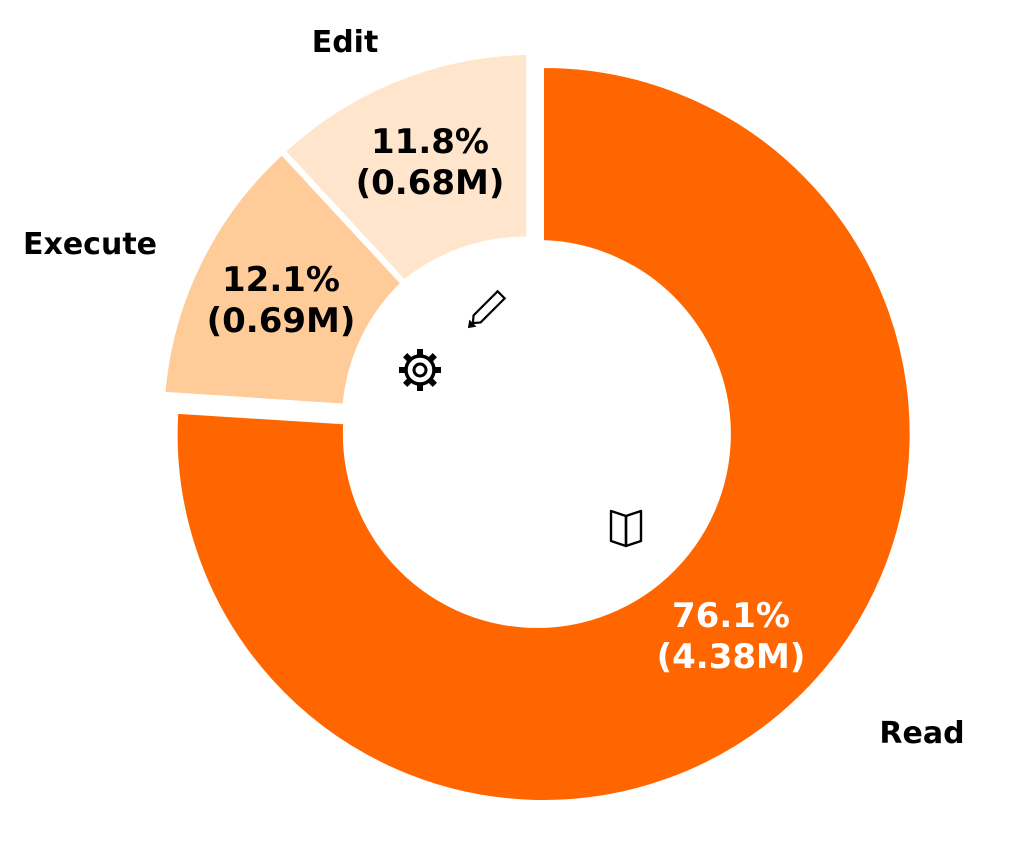 The image size is (1014, 858). Describe the element at coordinates (626, 528) in the screenshot. I see `book-icon` at that location.